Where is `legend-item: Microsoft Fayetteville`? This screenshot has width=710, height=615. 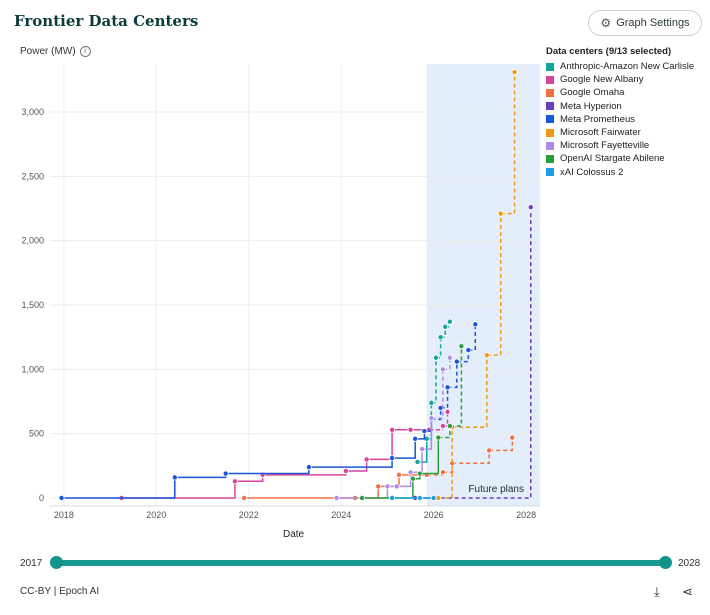
legend-item: Microsoft Fayetteville is located at coordinates (620, 145).